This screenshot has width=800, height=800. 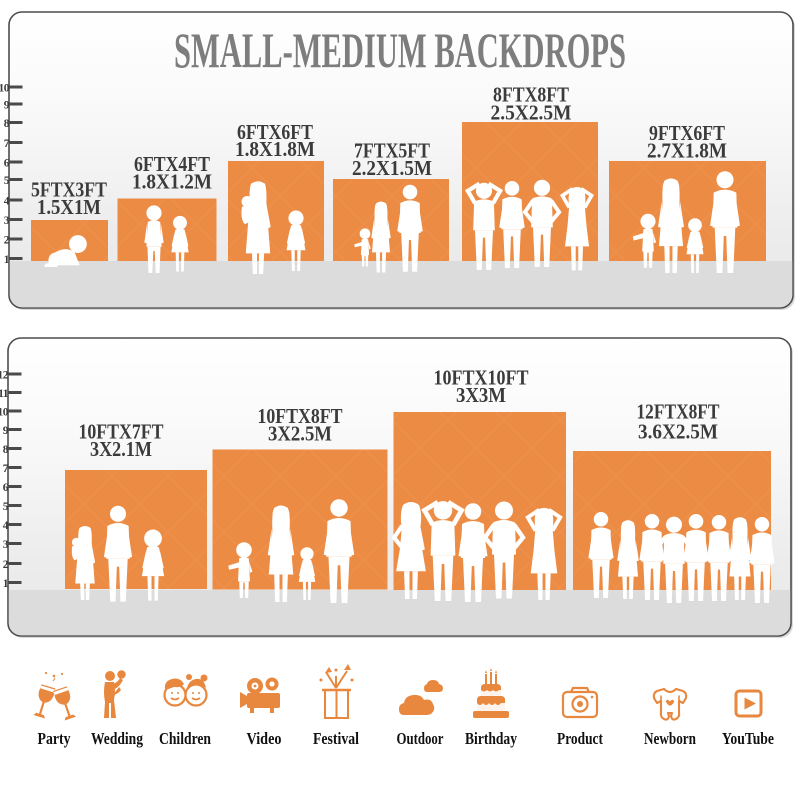 What do you see at coordinates (275, 149) in the screenshot?
I see `svg-text: 1.8X1.8M` at bounding box center [275, 149].